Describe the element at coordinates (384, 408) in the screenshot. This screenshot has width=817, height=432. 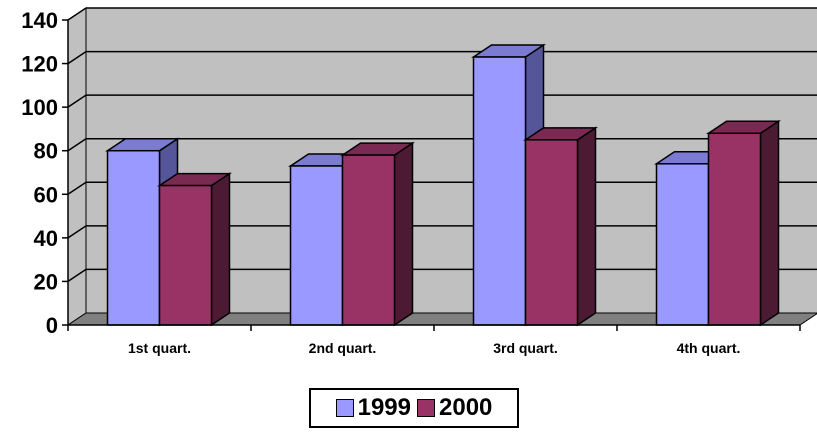
I see `legend-label-1999: 1999` at that location.